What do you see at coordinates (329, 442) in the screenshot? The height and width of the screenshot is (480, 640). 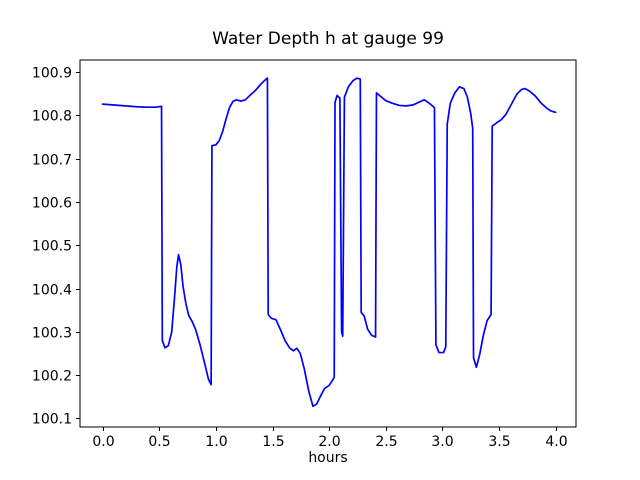 I see `x-tick-label: 2.0` at bounding box center [329, 442].